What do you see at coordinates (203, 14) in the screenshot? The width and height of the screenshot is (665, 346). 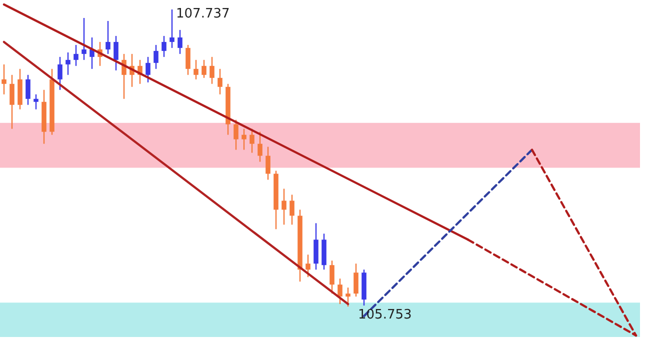 I see `annotation: 107.737` at bounding box center [203, 14].